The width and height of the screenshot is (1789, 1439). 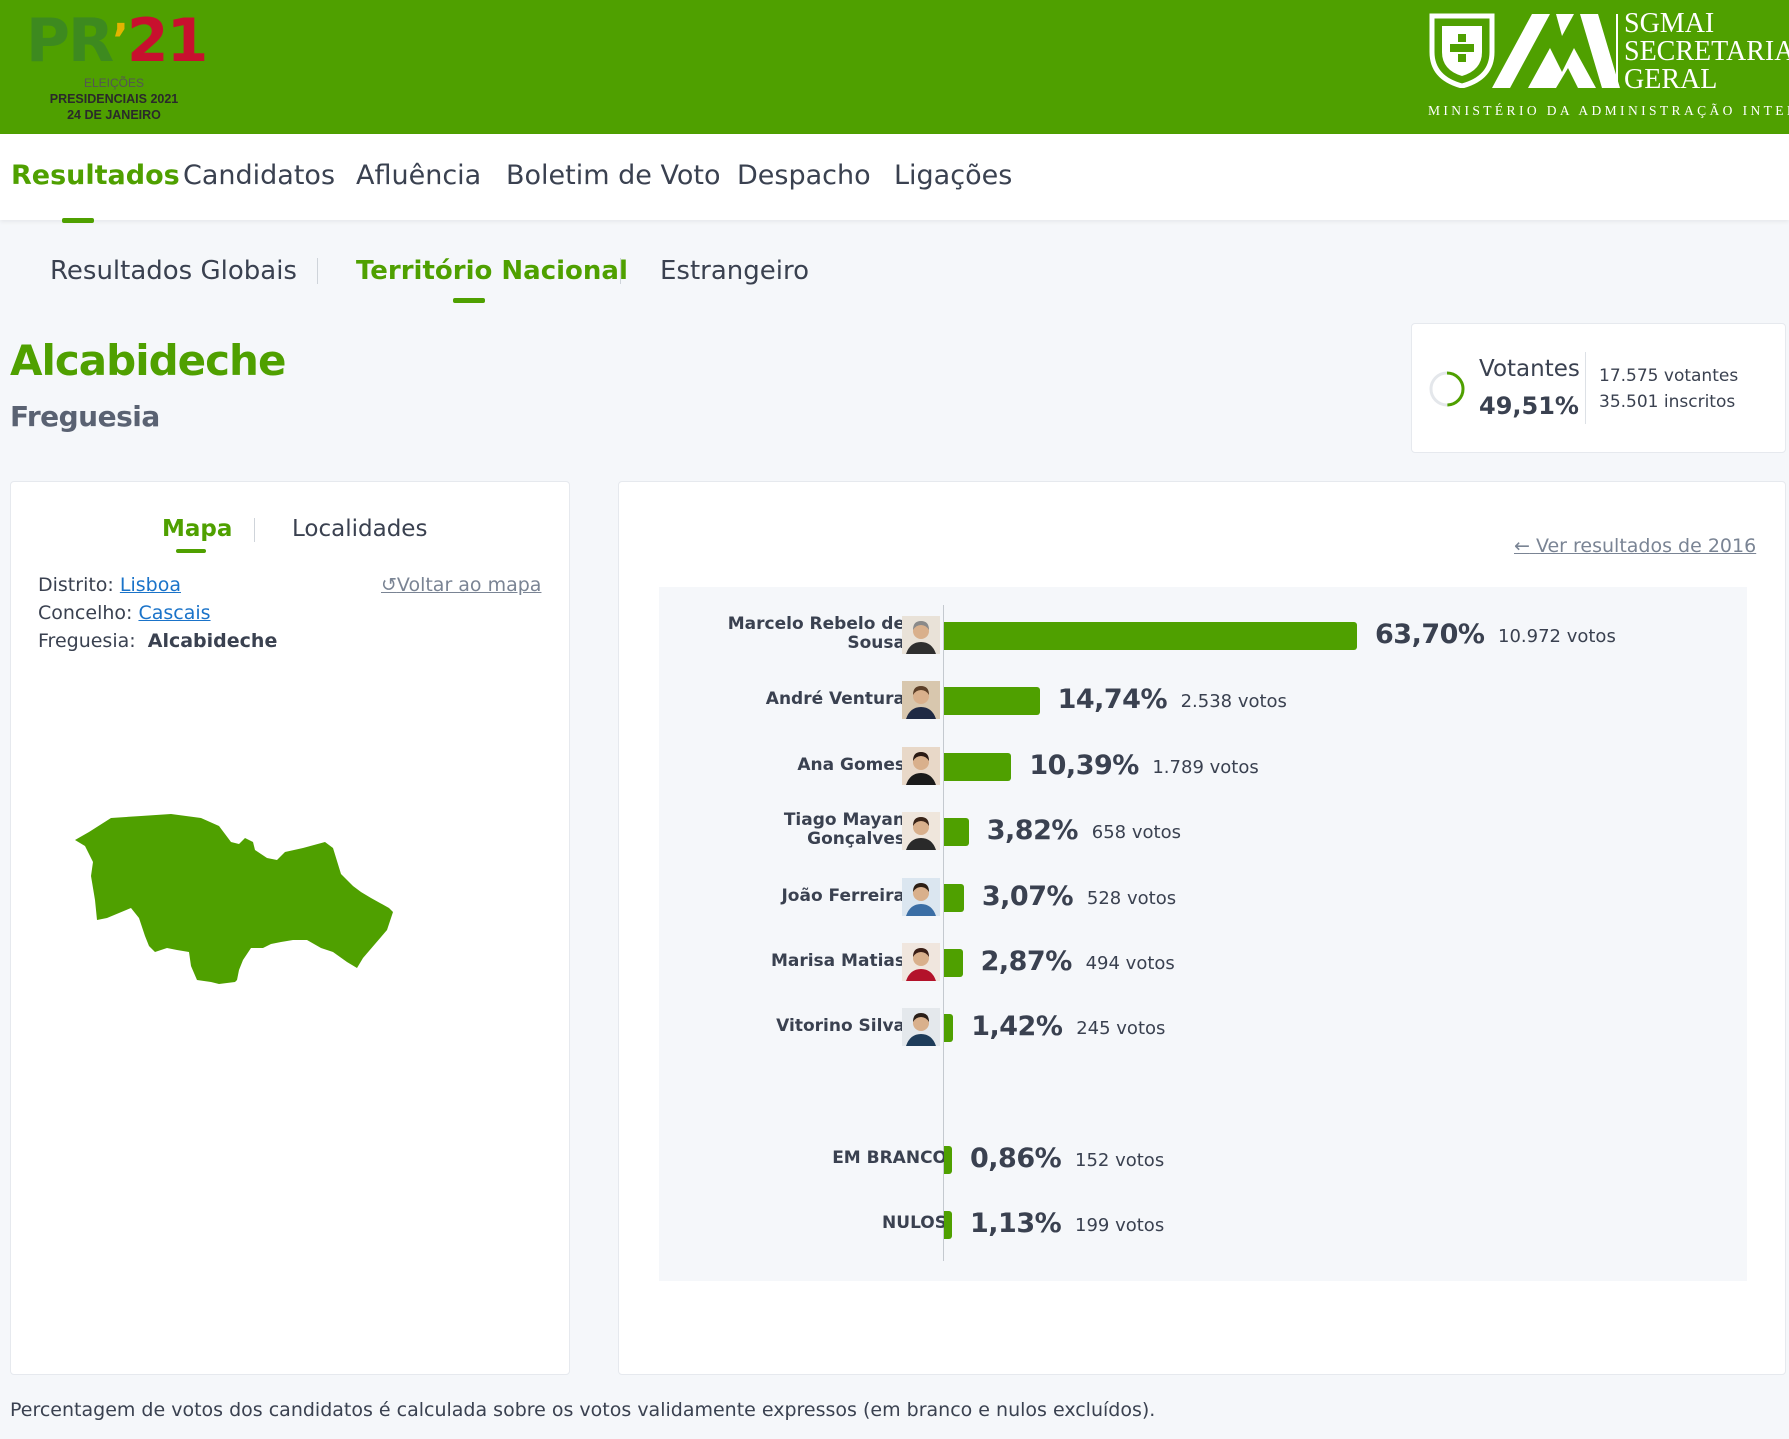 I want to click on candidate-name: Tiago Mayan Gonçalves, so click(x=844, y=829).